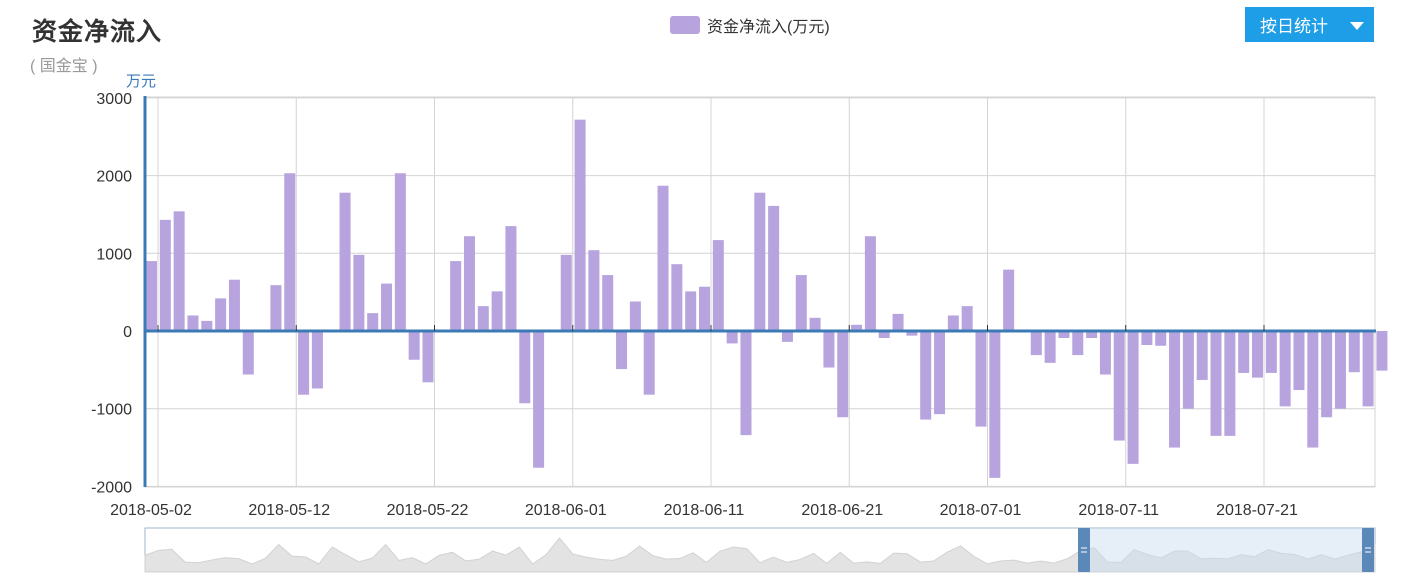  I want to click on caret-down-icon, so click(1357, 26).